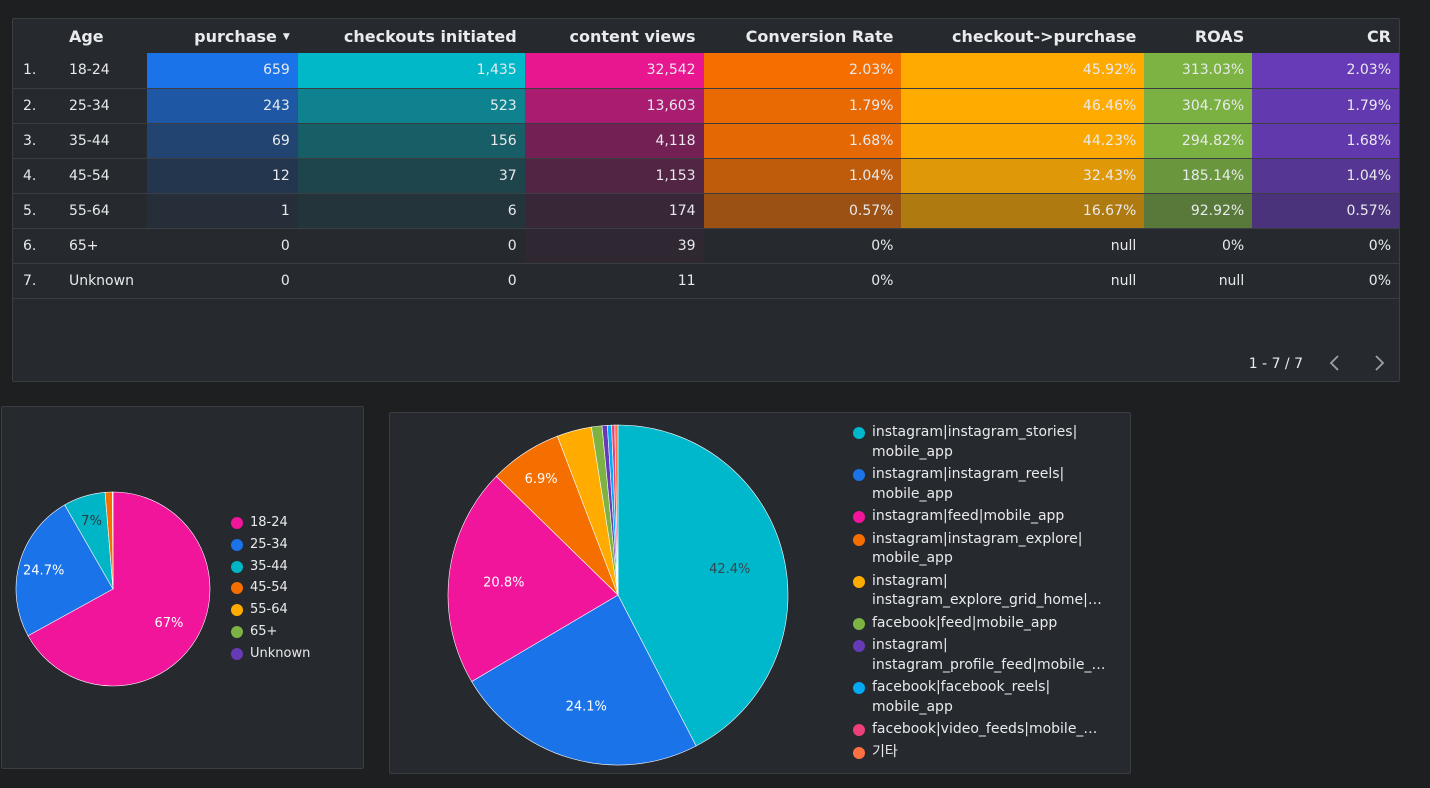  I want to click on age-pie-slice-label: 67%, so click(168, 623).